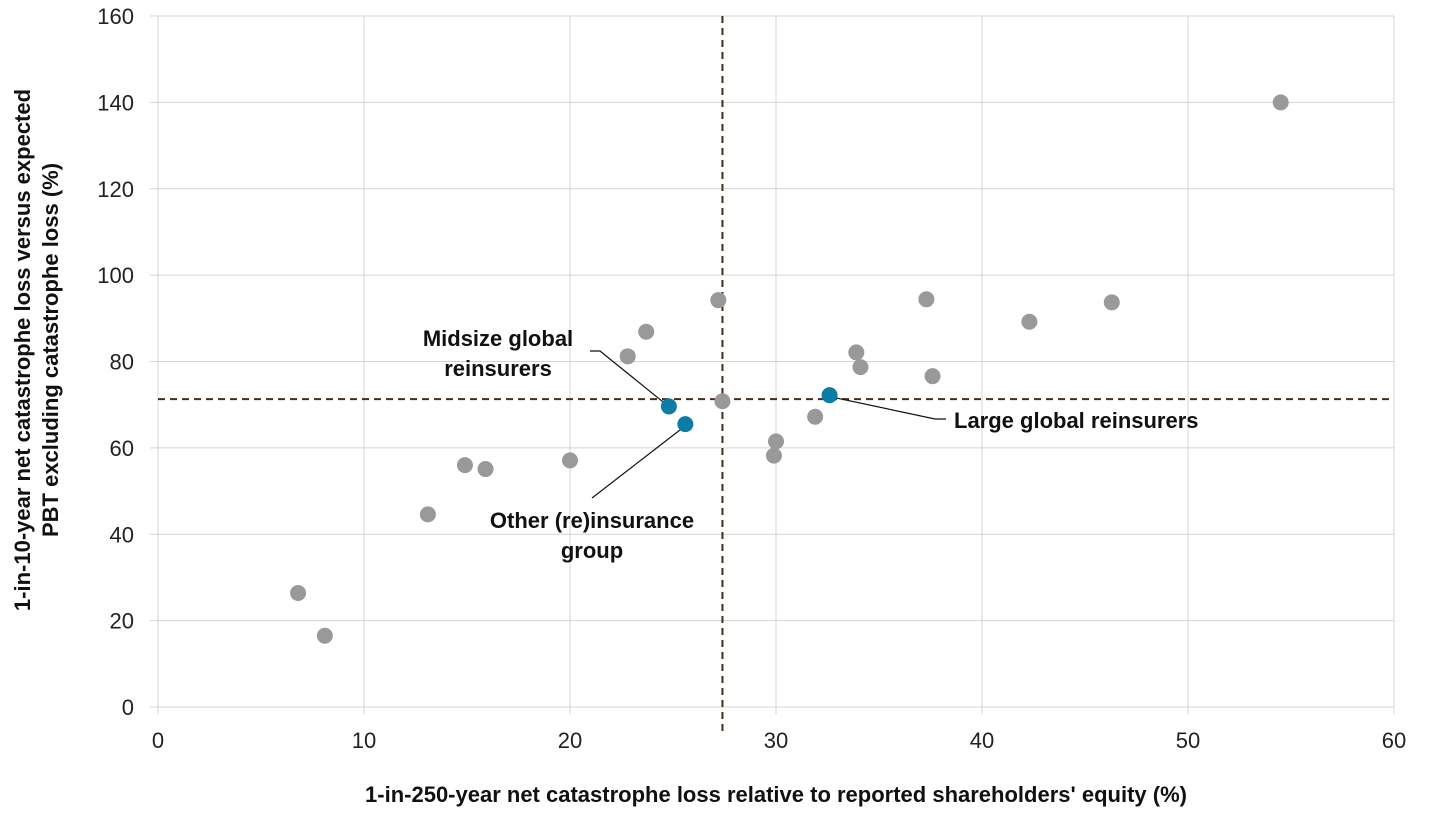 This screenshot has width=1454, height=814. I want to click on y-tick-label: 100, so click(115, 275).